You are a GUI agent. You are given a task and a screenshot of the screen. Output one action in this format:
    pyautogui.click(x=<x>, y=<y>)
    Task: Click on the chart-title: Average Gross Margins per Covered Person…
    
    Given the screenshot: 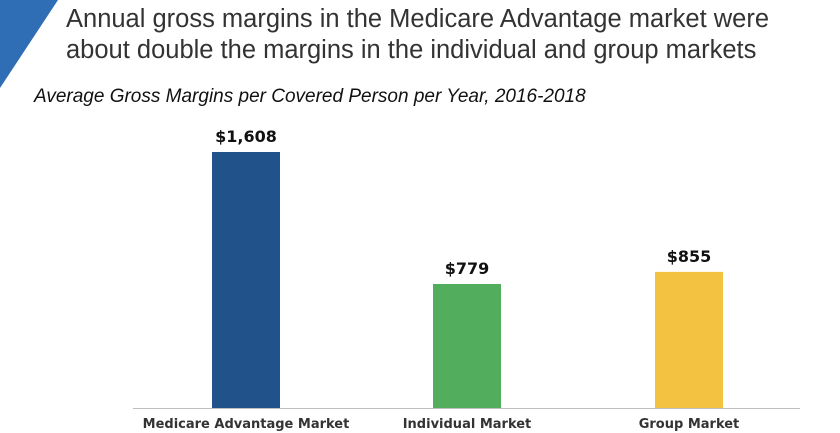 What is the action you would take?
    pyautogui.click(x=310, y=96)
    